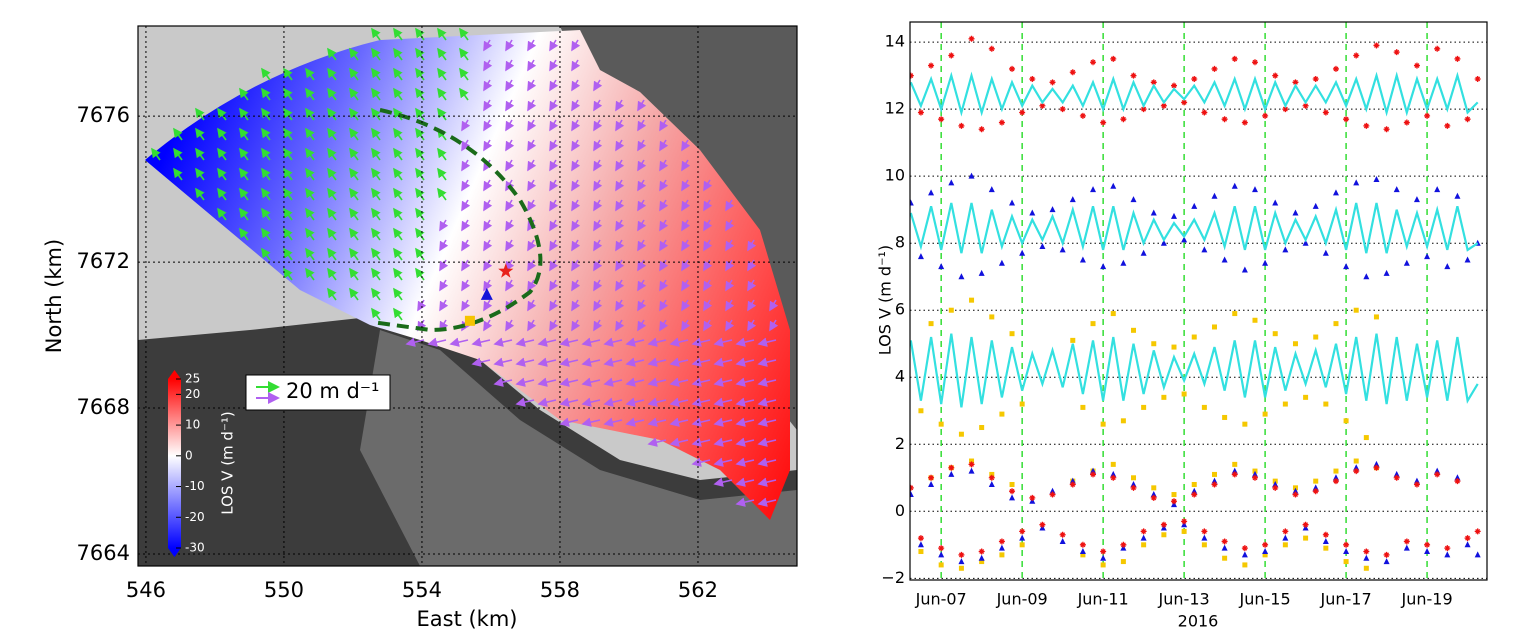 The height and width of the screenshot is (641, 1514). What do you see at coordinates (900, 510) in the screenshot?
I see `y-tick-label: 0` at bounding box center [900, 510].